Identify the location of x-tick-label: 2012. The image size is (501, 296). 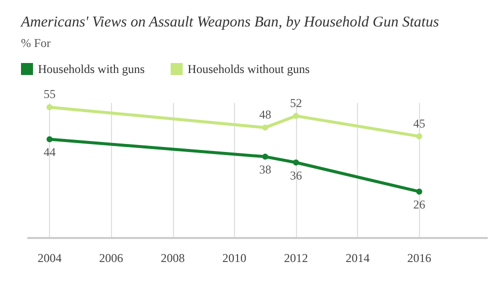
(296, 258).